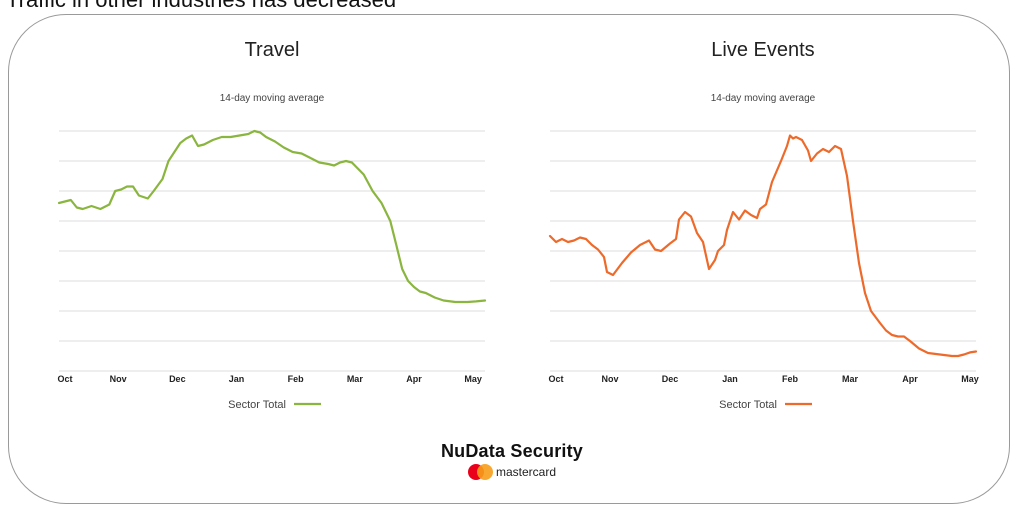  What do you see at coordinates (272, 50) in the screenshot?
I see `chart-title: Travel` at bounding box center [272, 50].